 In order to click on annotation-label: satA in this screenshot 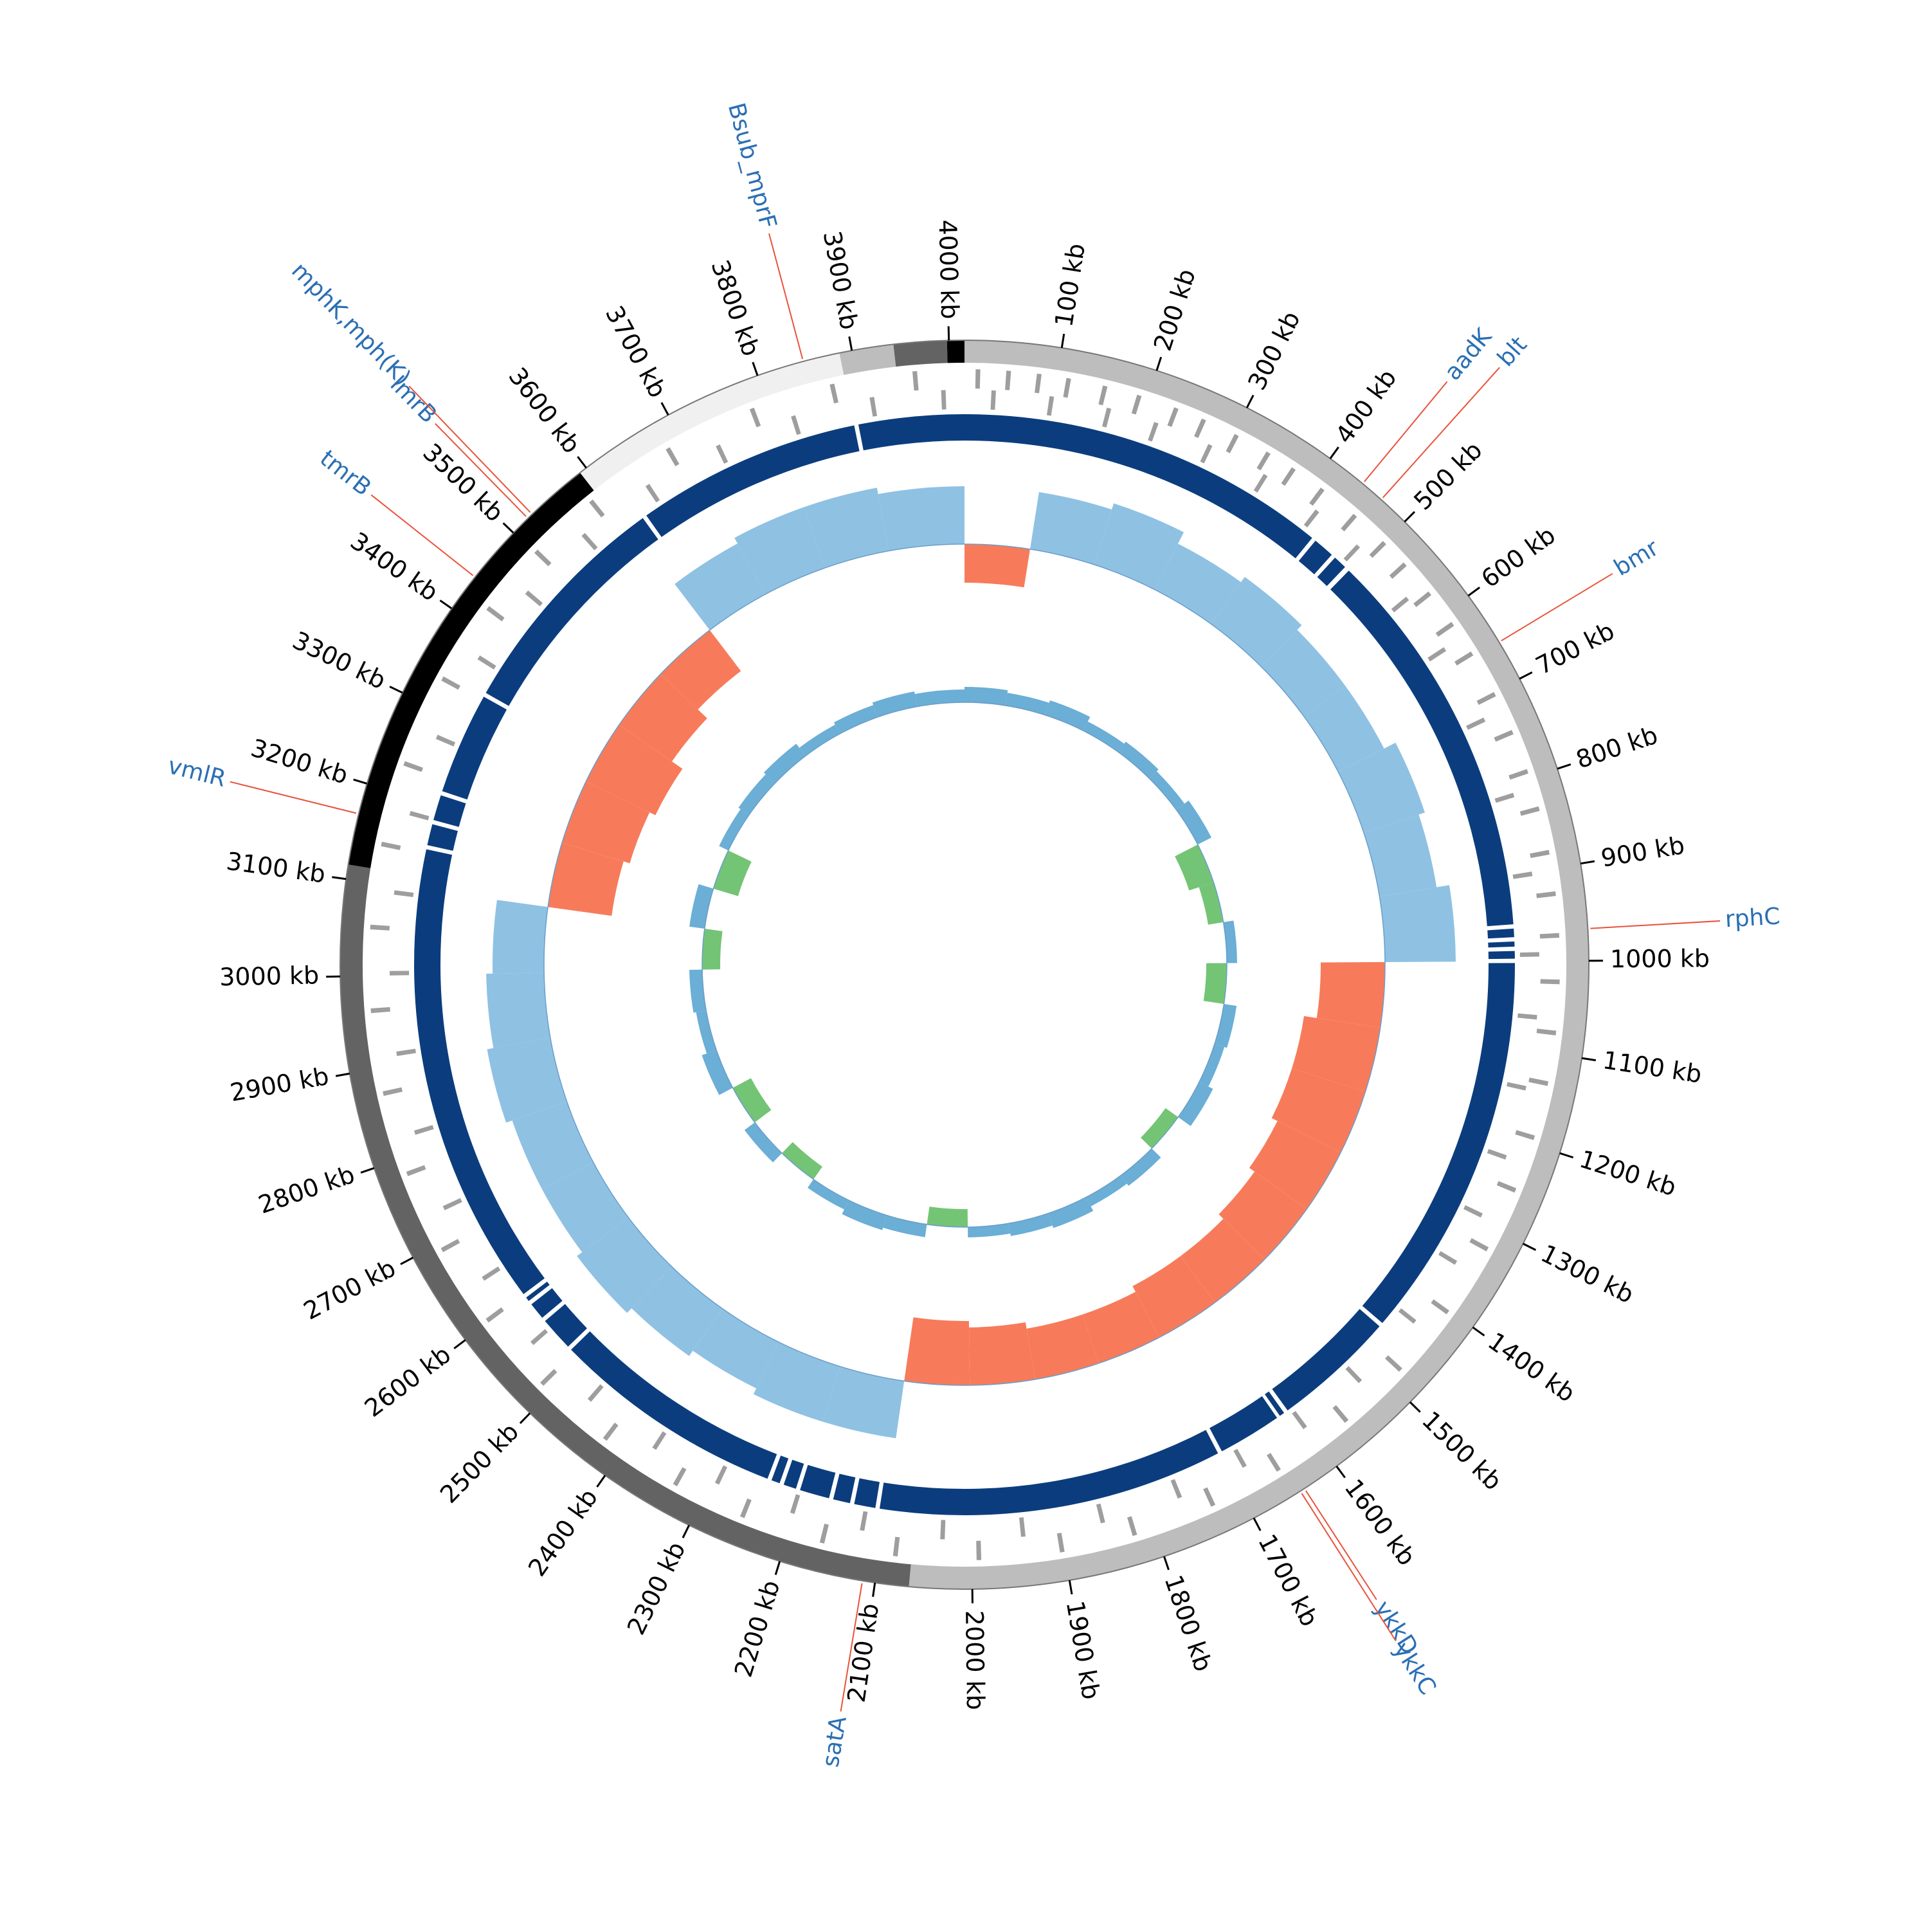, I will do `click(834, 1742)`.